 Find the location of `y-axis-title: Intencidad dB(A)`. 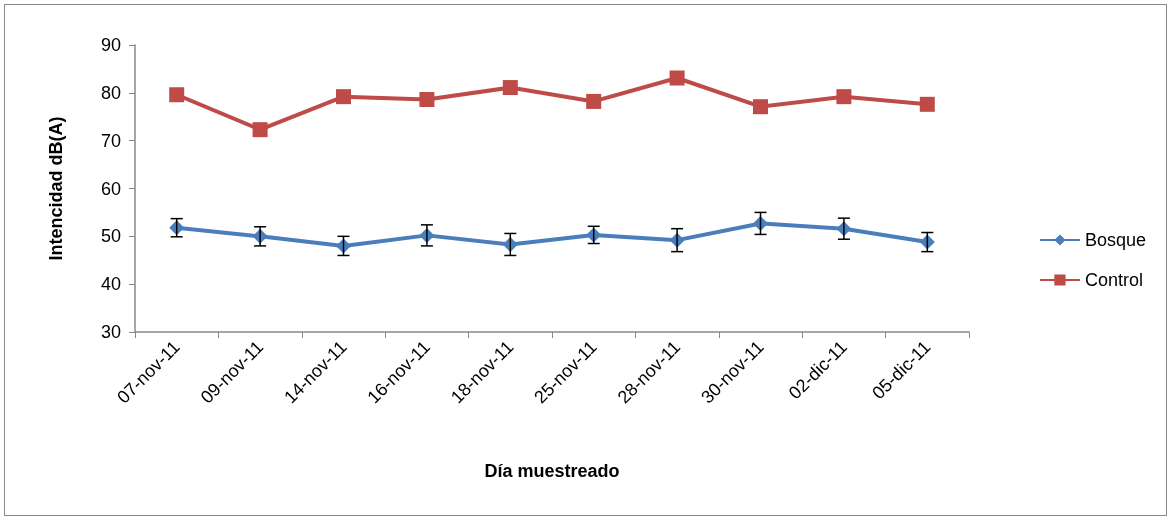

y-axis-title: Intencidad dB(A) is located at coordinates (56, 188).